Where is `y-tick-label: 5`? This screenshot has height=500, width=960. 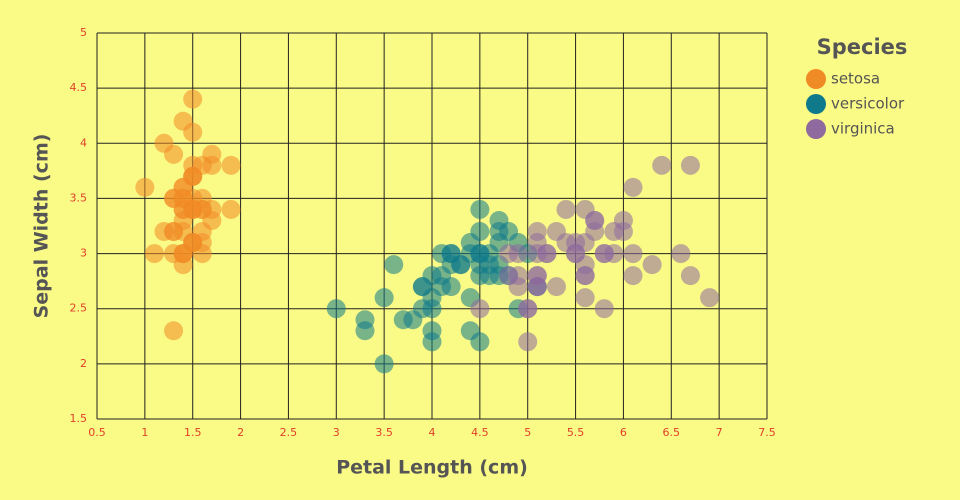
y-tick-label: 5 is located at coordinates (83, 32).